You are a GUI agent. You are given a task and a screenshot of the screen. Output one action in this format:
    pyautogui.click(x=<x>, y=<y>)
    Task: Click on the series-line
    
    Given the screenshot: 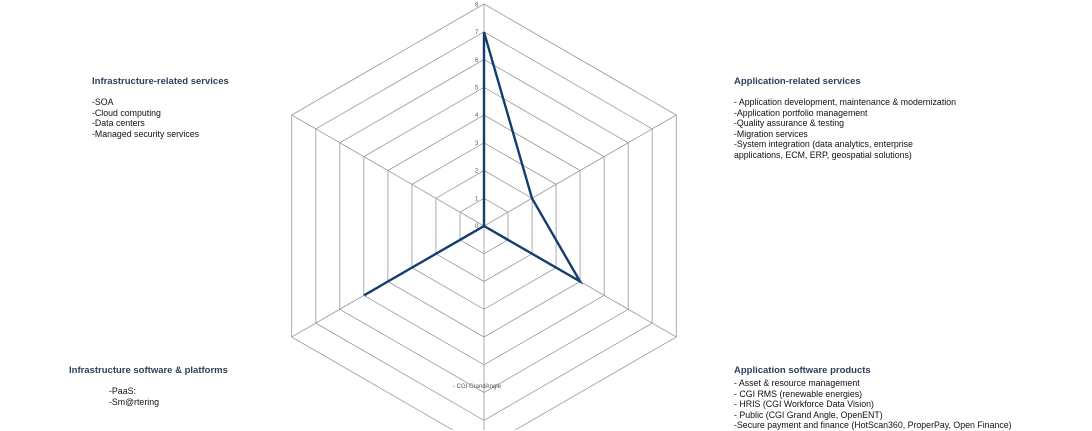 What is the action you would take?
    pyautogui.click(x=472, y=163)
    